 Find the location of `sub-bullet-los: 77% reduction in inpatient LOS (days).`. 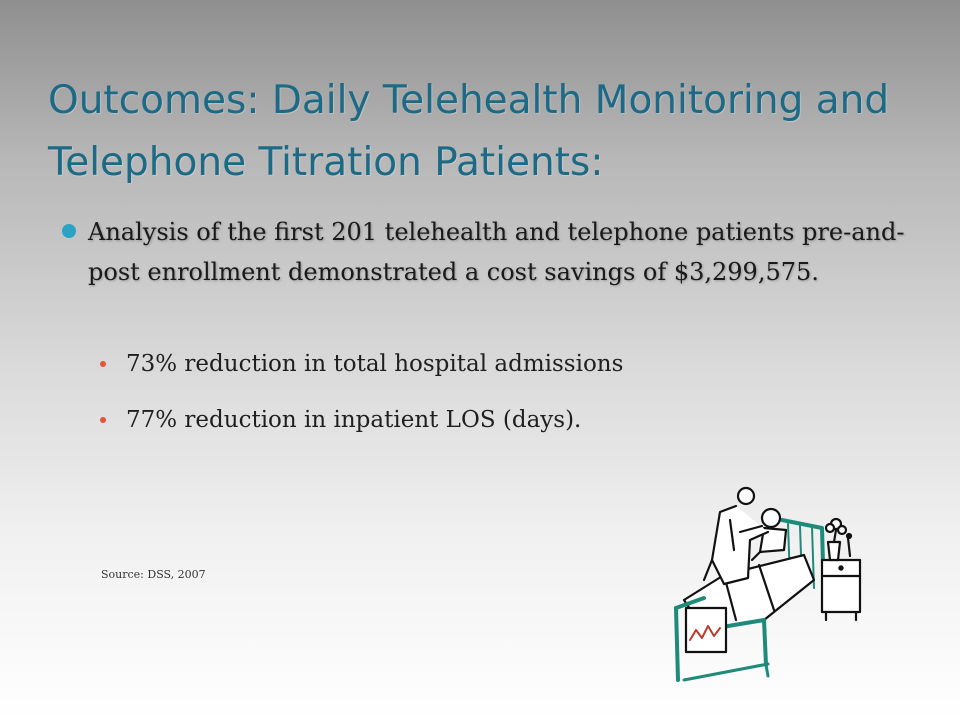

sub-bullet-los: 77% reduction in inpatient LOS (days). is located at coordinates (500, 420).